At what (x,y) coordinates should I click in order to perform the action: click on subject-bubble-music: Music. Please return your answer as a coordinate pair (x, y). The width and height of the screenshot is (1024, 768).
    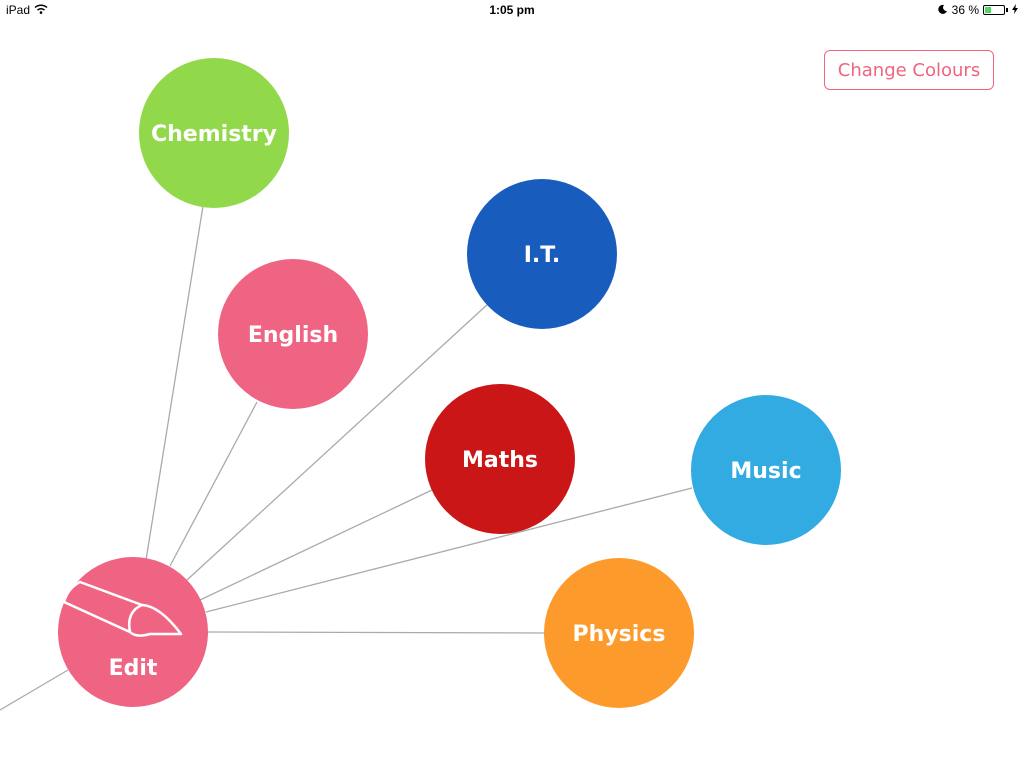
    Looking at the image, I should click on (766, 470).